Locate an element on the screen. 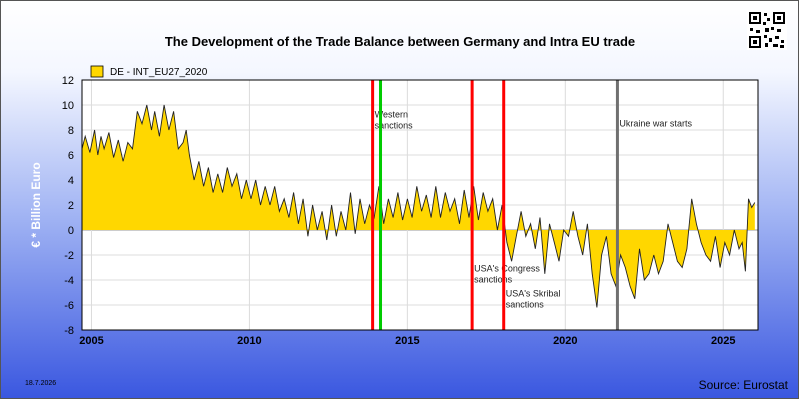  event-annotation: USA's Congress sanctions is located at coordinates (507, 273).